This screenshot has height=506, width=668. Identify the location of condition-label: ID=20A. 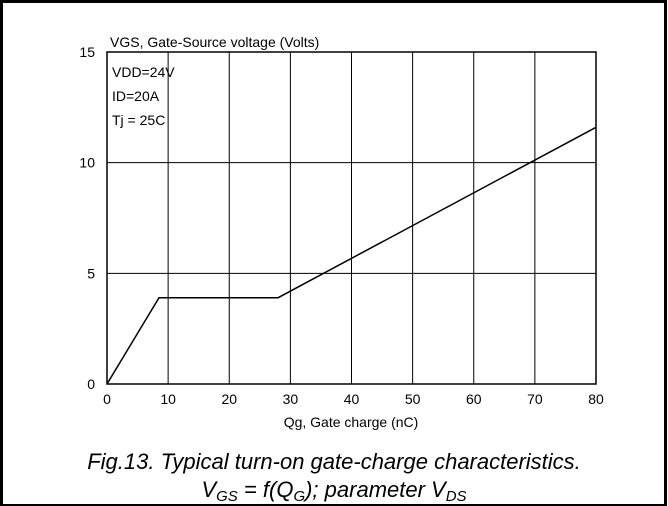
(136, 96).